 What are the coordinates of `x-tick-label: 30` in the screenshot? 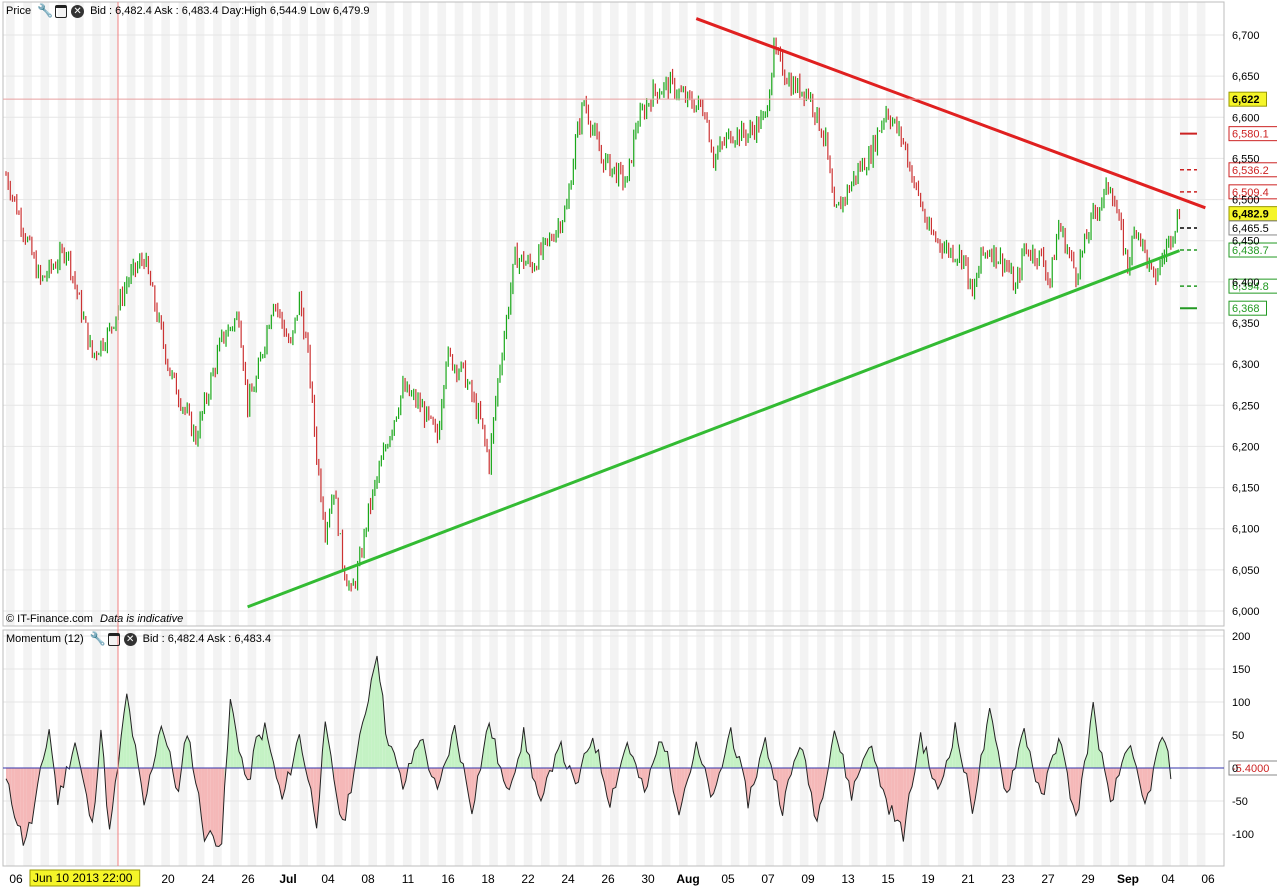 It's located at (648, 879).